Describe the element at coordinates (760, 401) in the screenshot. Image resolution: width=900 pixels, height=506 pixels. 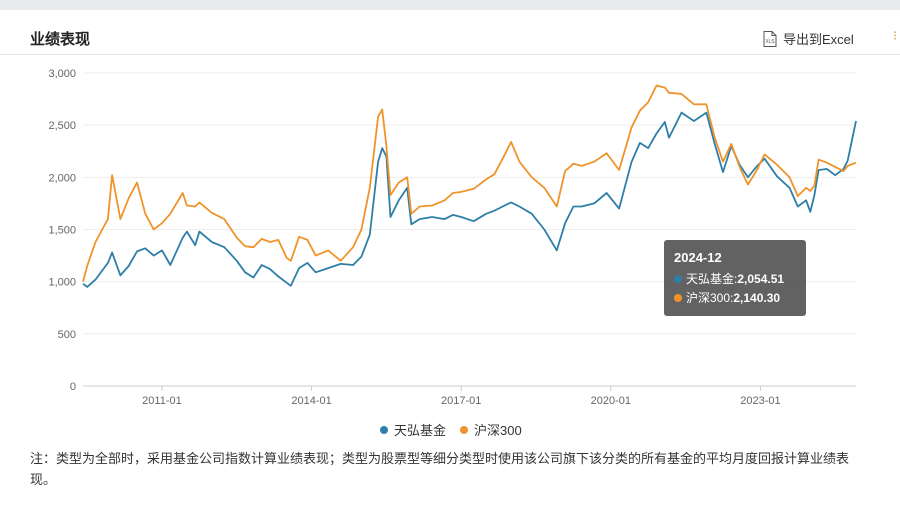
I see `x-tick-label: 2023-01` at that location.